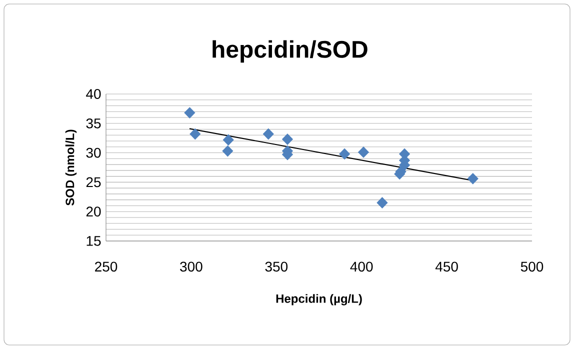 This screenshot has width=574, height=349. What do you see at coordinates (446, 267) in the screenshot?
I see `x-tick-label: 450` at bounding box center [446, 267].